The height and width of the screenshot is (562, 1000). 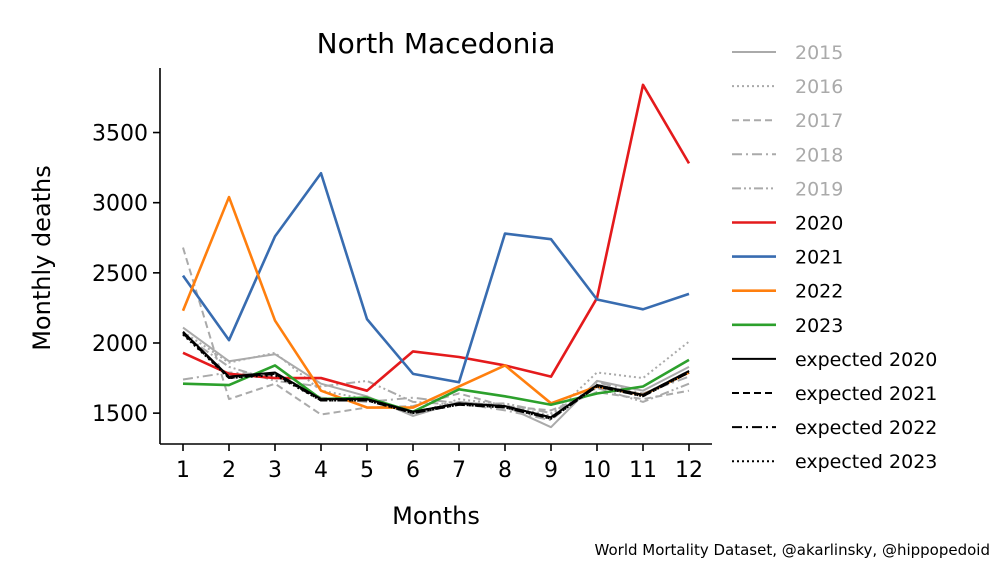 I want to click on x-tick-label: 1, so click(x=183, y=470).